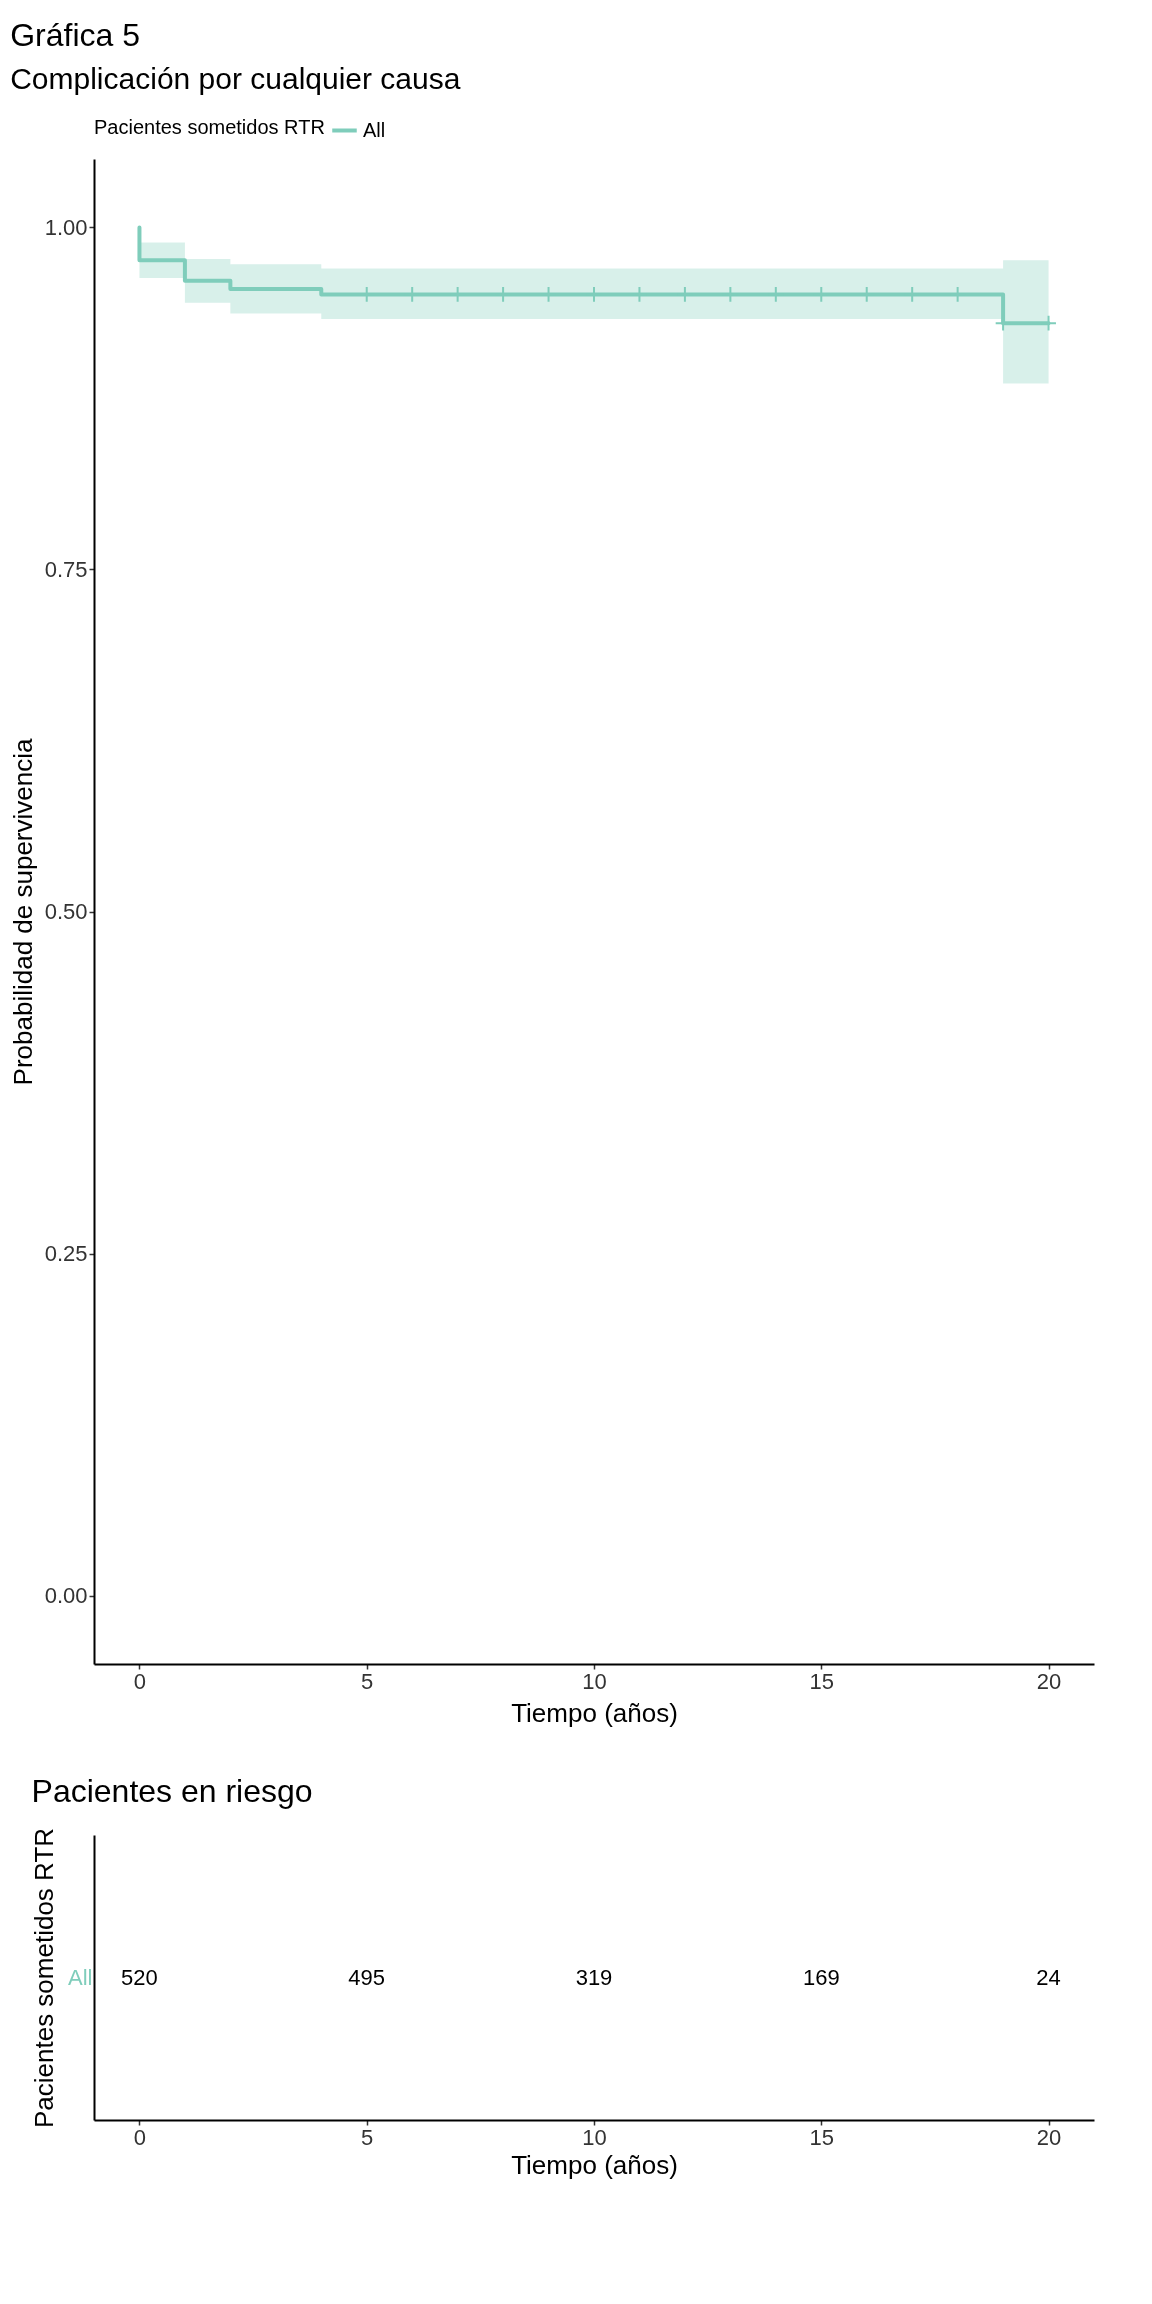  Describe the element at coordinates (139, 1977) in the screenshot. I see `data-label: 520` at that location.